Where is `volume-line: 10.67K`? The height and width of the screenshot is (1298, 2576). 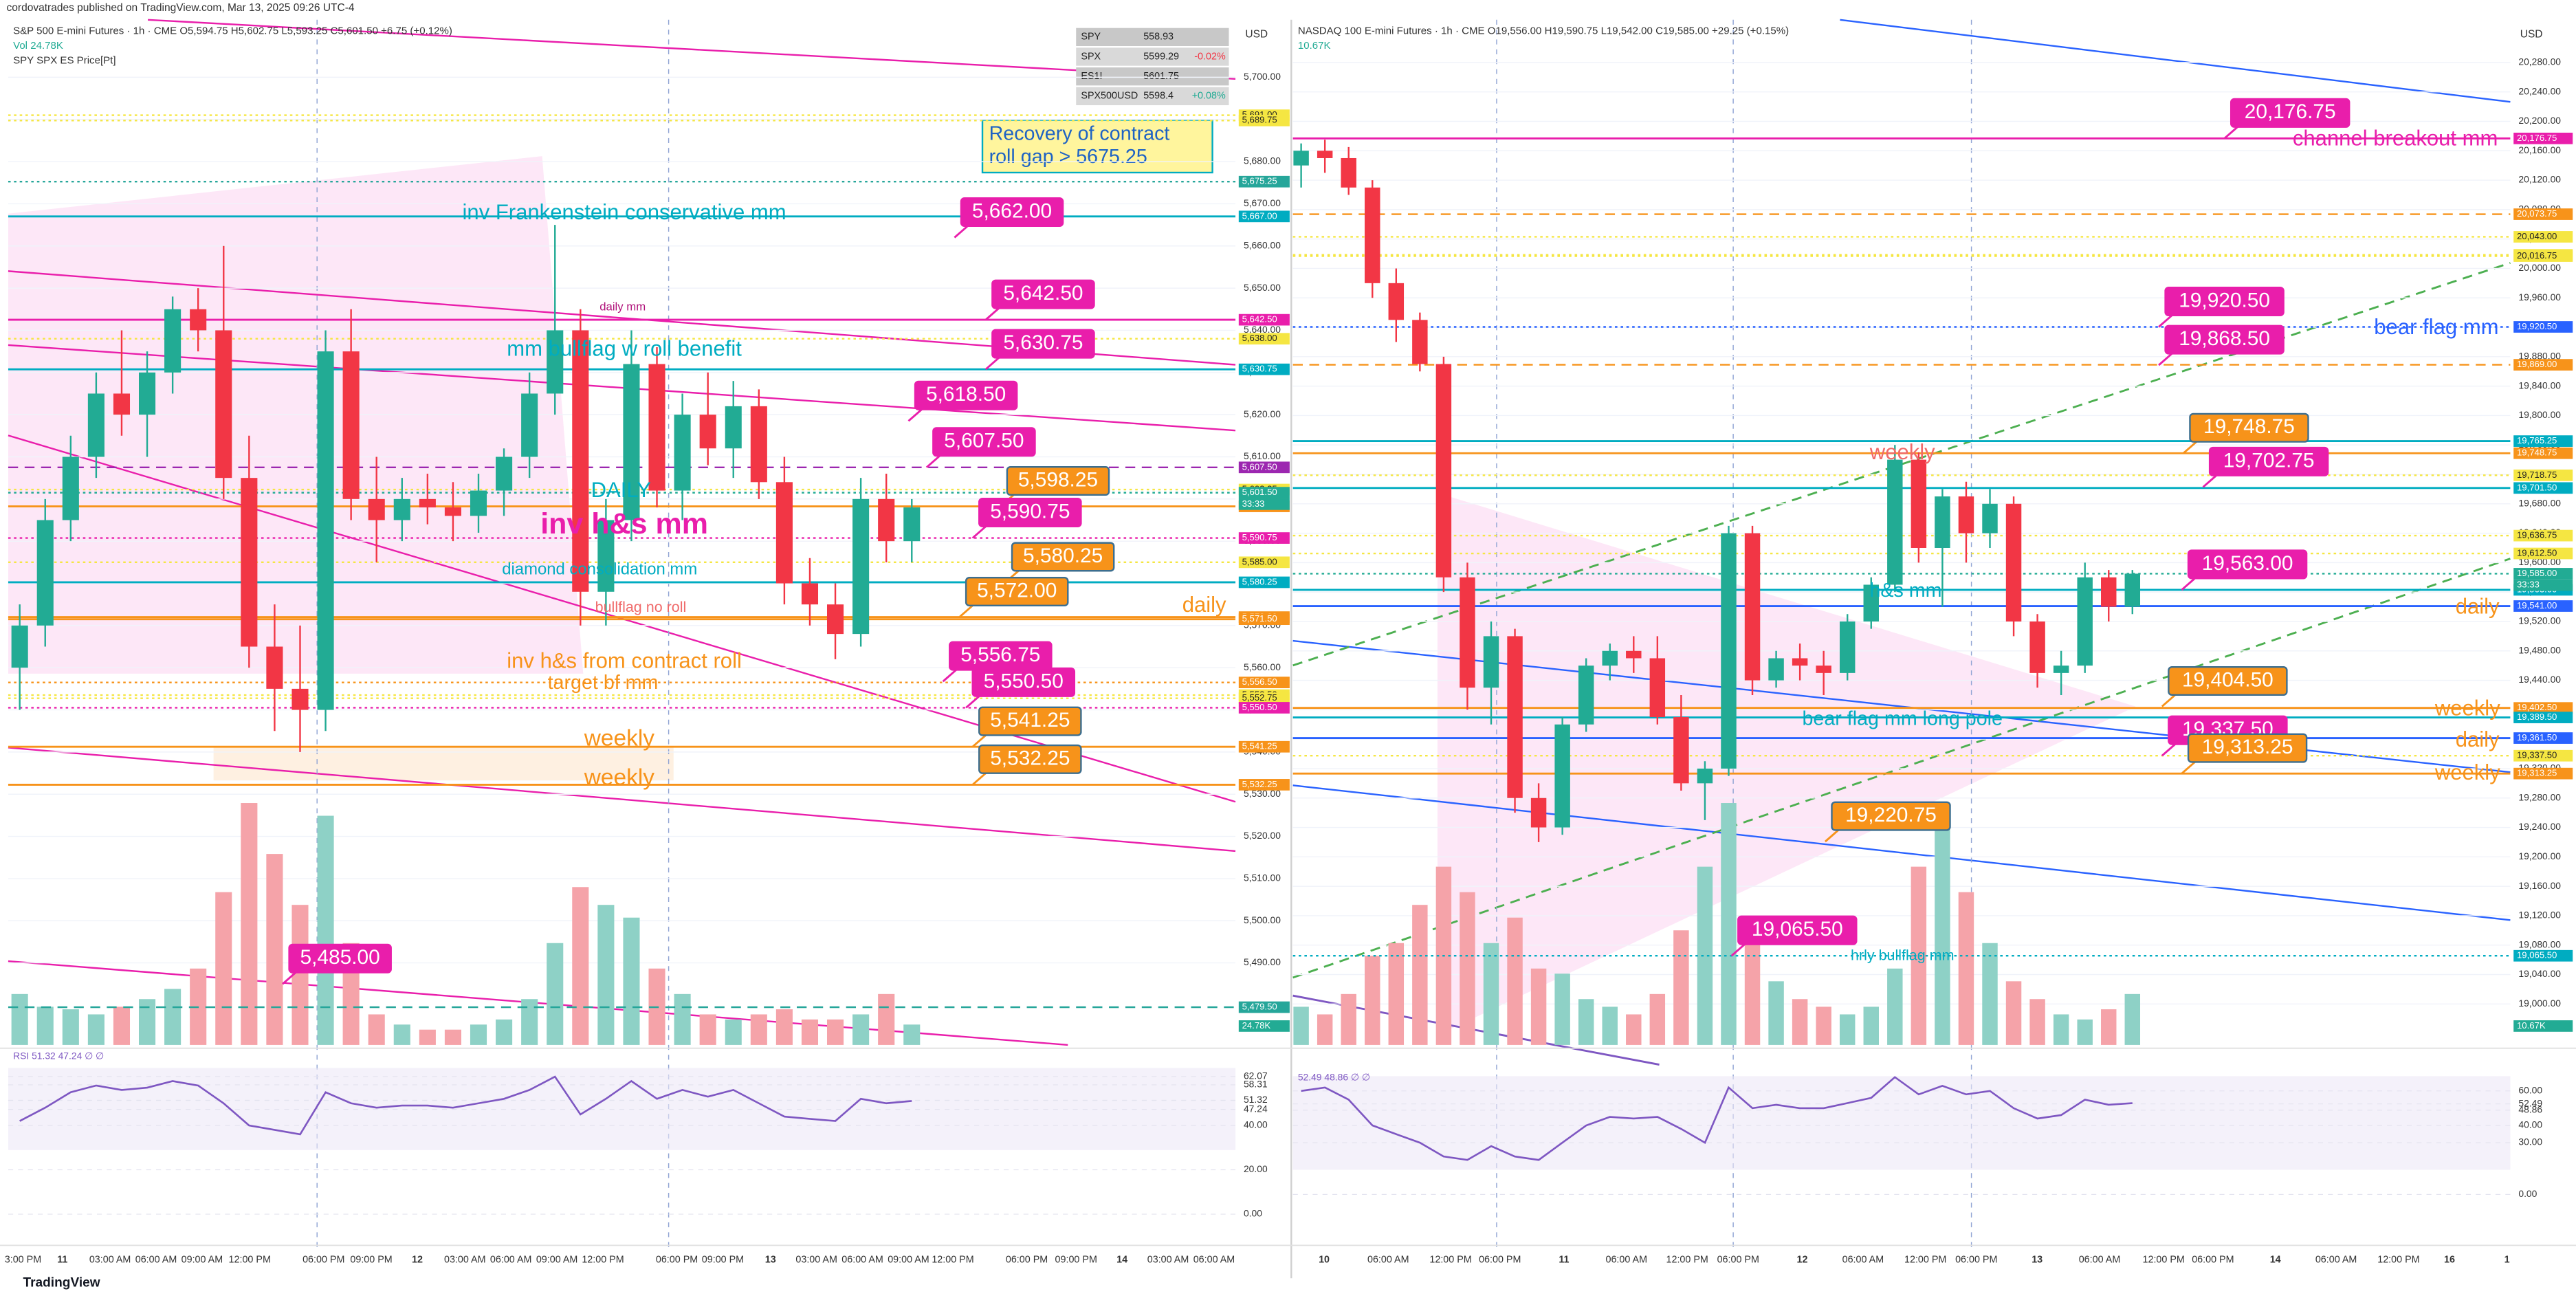
volume-line: 10.67K is located at coordinates (1314, 46).